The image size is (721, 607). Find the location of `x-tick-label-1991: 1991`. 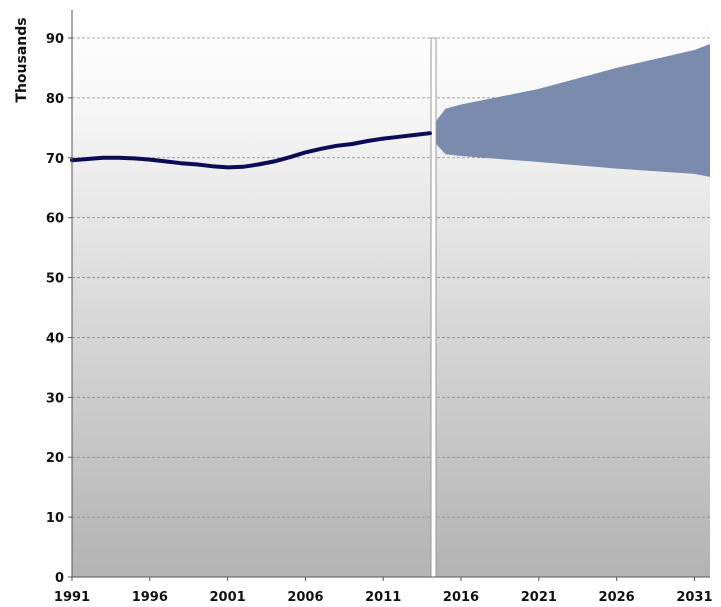

x-tick-label-1991: 1991 is located at coordinates (72, 597).